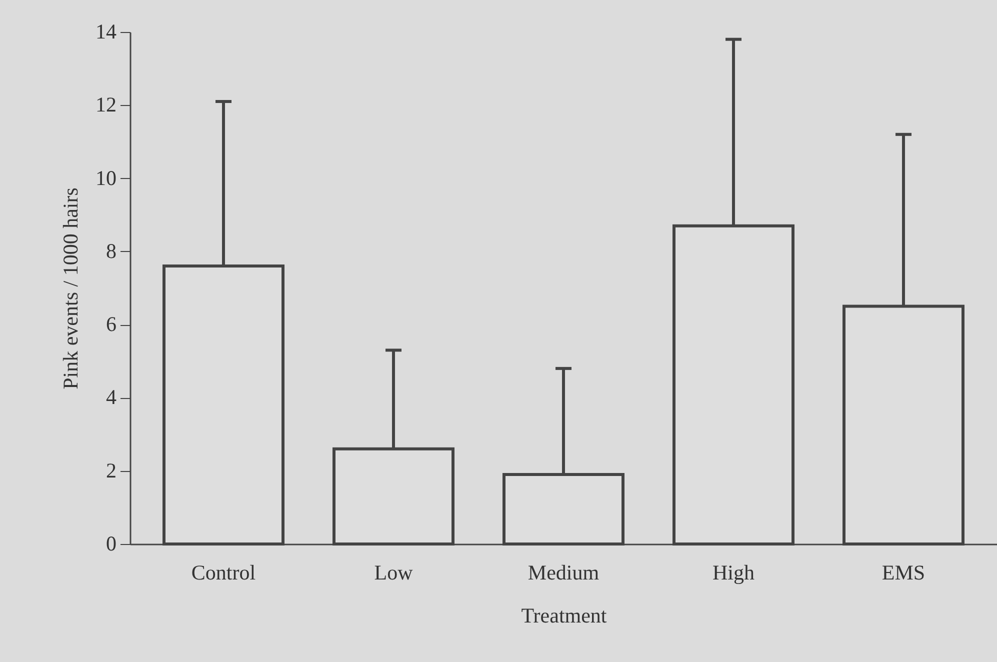  What do you see at coordinates (111, 544) in the screenshot?
I see `y-tick-label: 0` at bounding box center [111, 544].